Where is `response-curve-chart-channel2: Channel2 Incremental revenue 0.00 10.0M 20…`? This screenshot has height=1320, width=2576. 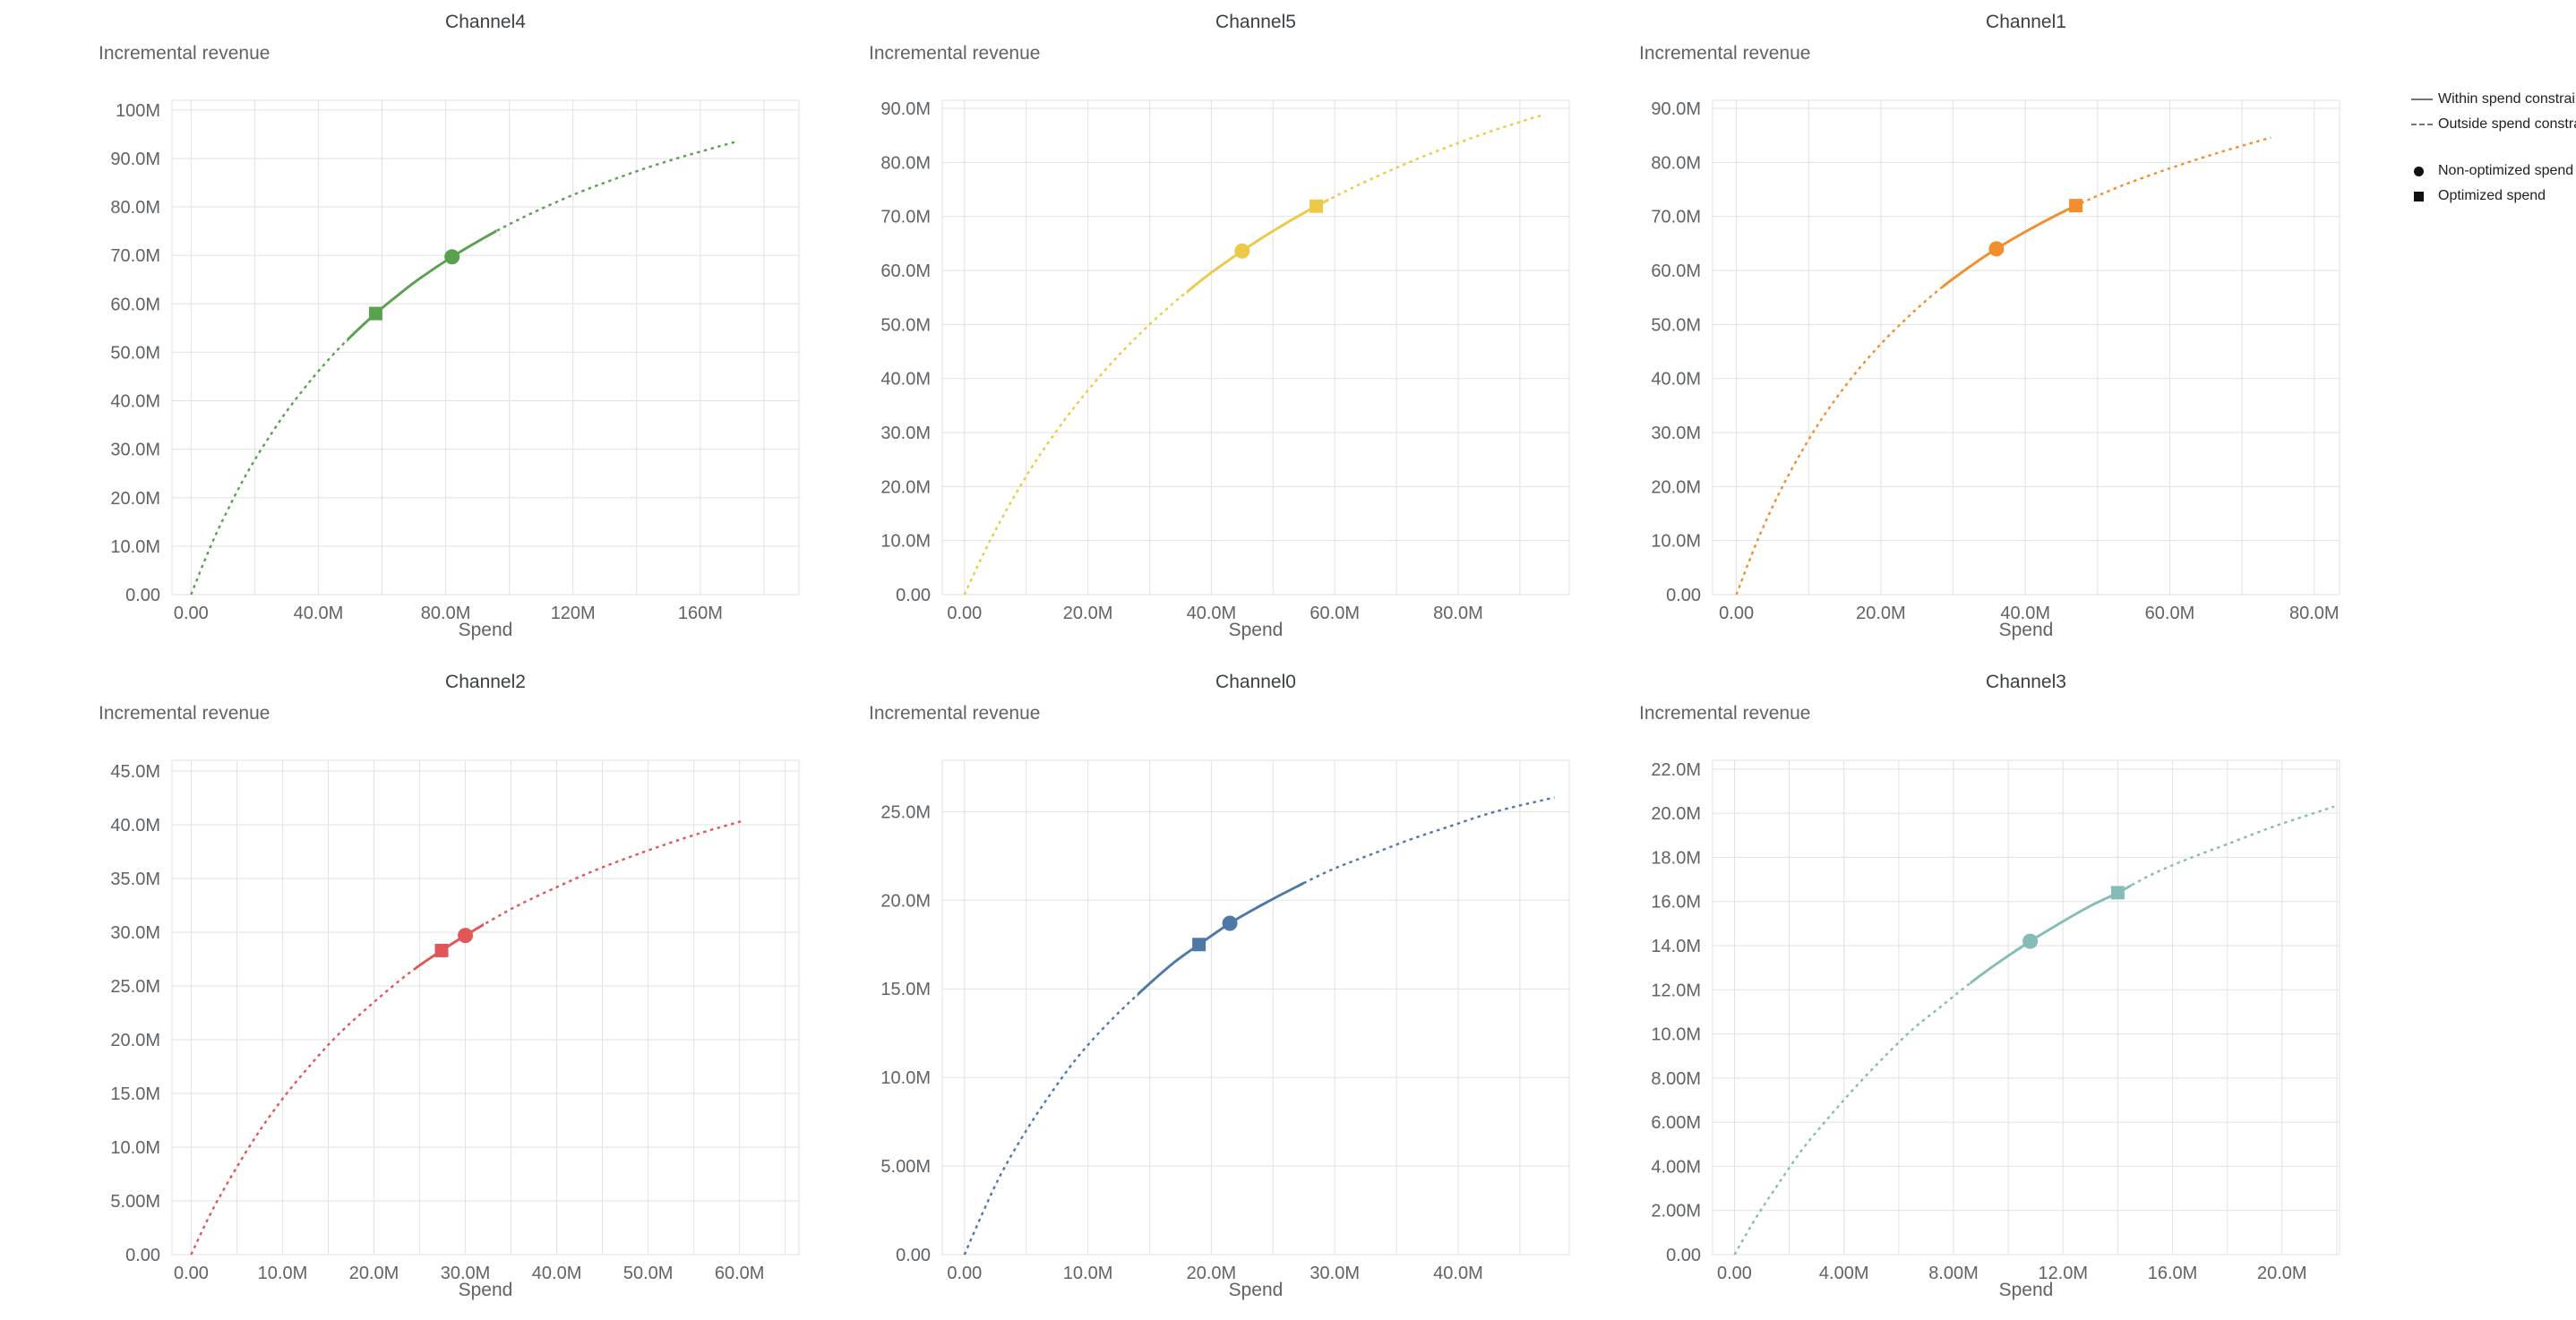
response-curve-chart-channel2: Channel2 Incremental revenue 0.00 10.0M 20… is located at coordinates (426, 990).